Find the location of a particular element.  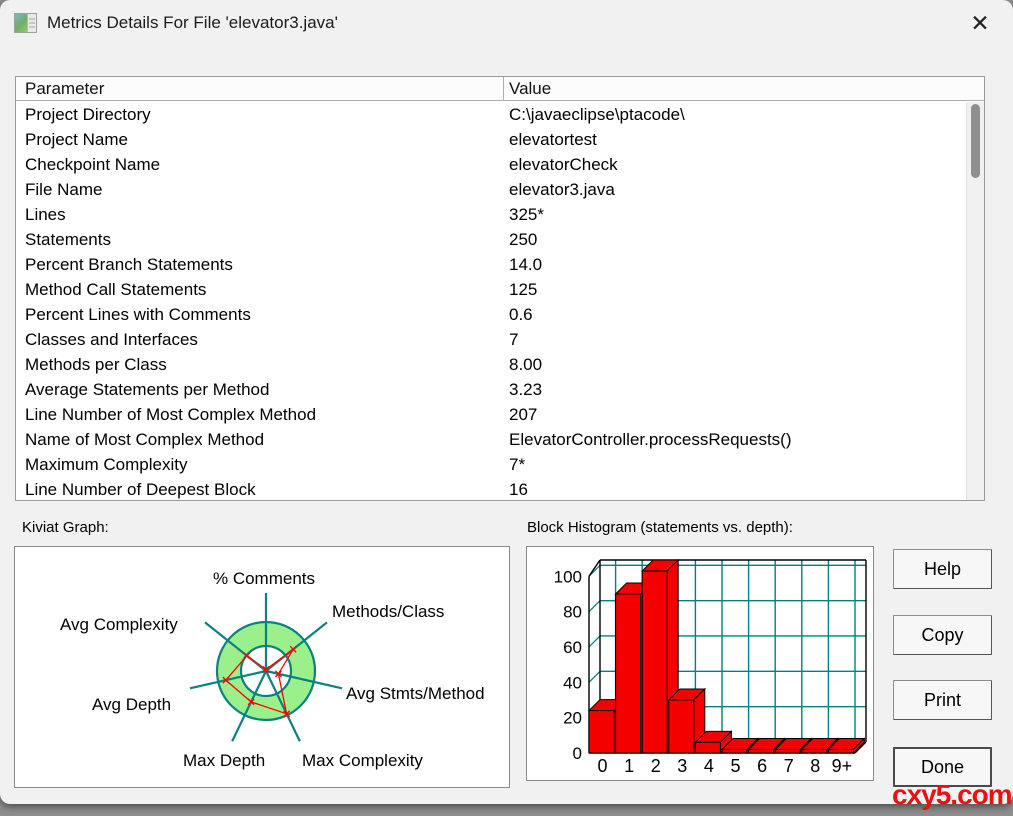

table-header: Parameter Value is located at coordinates (500, 89).